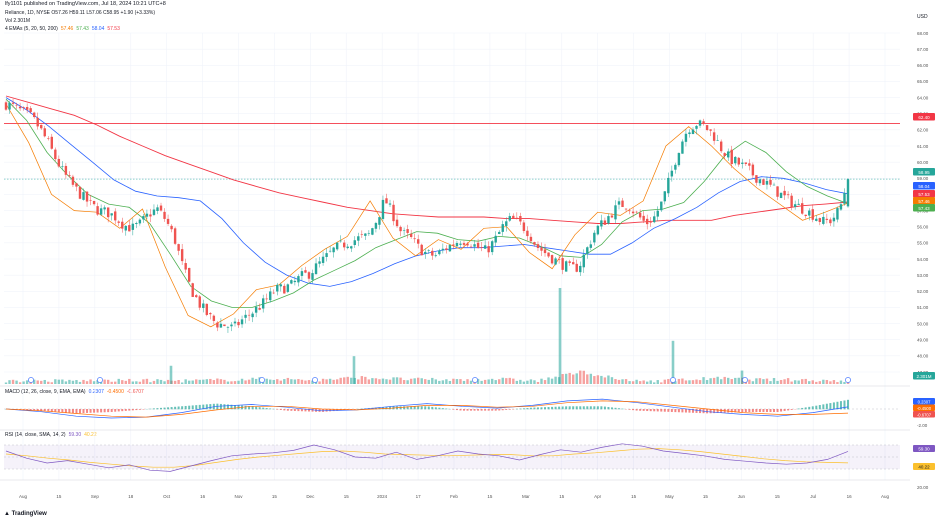 This screenshot has width=941, height=520. Describe the element at coordinates (923, 130) in the screenshot. I see `price-tick-label: 62.00` at that location.